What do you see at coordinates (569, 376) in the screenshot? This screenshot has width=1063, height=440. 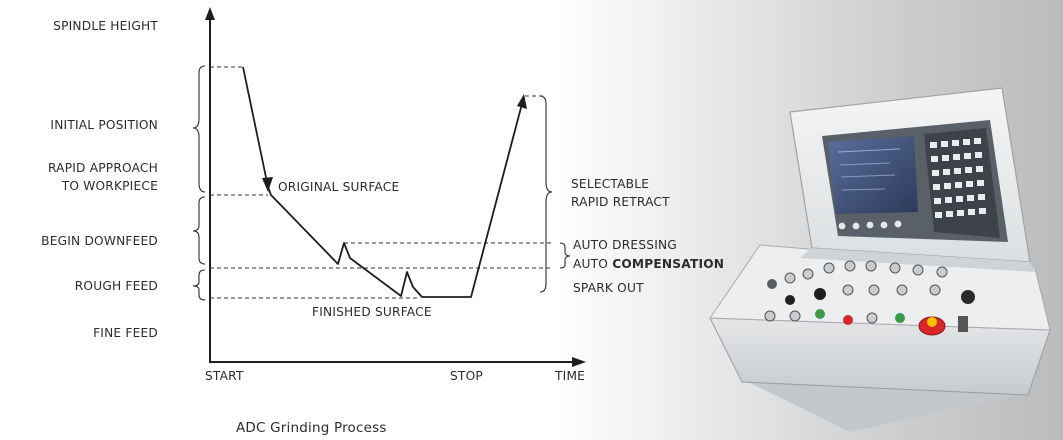 I see `x-label-time: TIME` at bounding box center [569, 376].